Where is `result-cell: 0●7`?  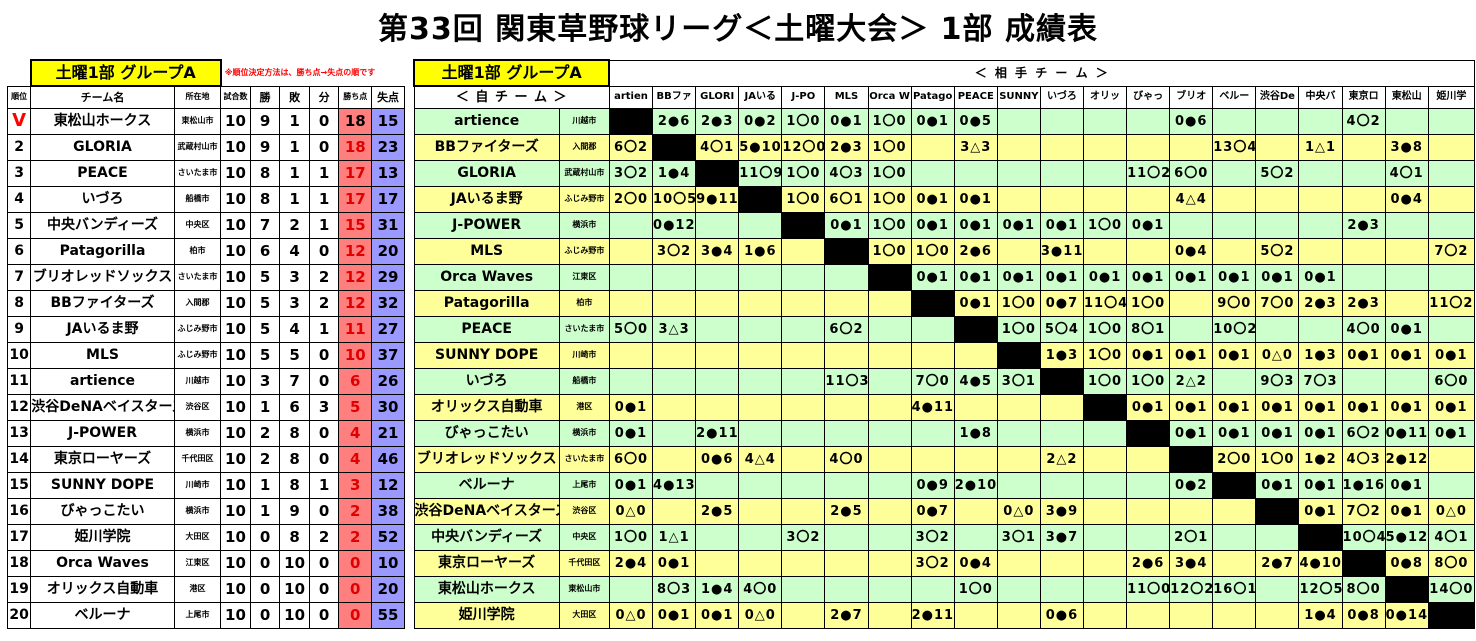 result-cell: 0●7 is located at coordinates (932, 511).